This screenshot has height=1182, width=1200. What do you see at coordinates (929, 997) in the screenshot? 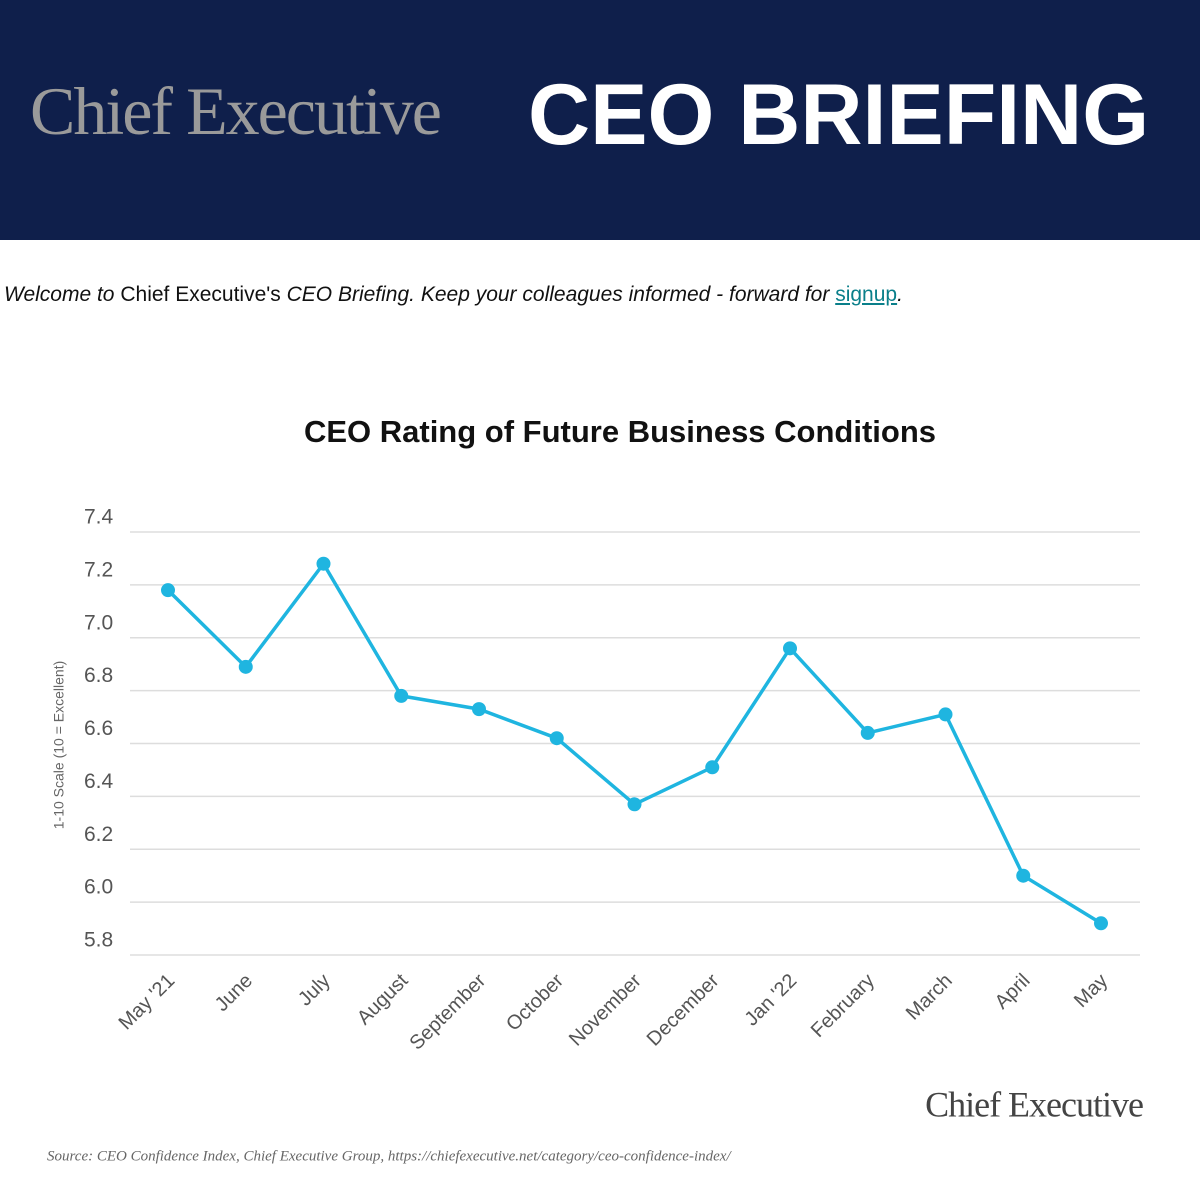
I see `x-tick-label: March` at bounding box center [929, 997].